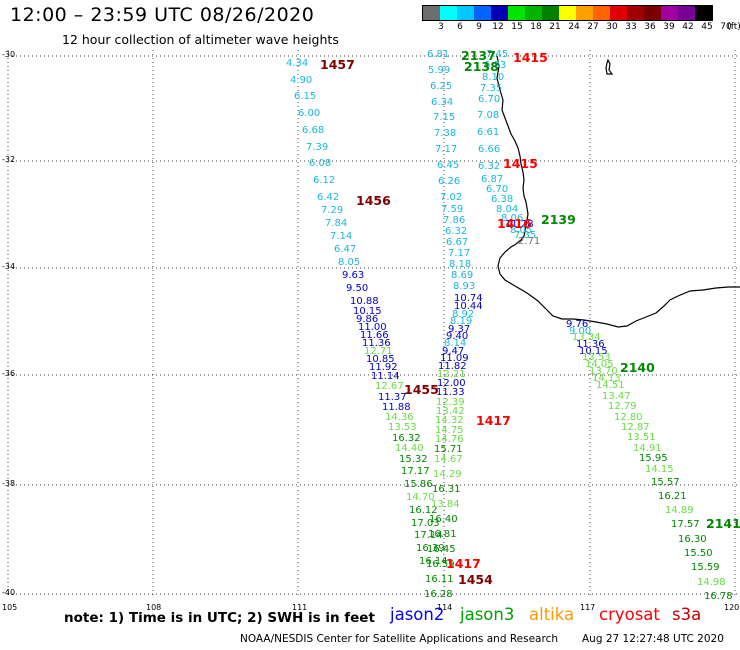 The width and height of the screenshot is (740, 650). Describe the element at coordinates (732, 607) in the screenshot. I see `longitude-label: 120` at that location.